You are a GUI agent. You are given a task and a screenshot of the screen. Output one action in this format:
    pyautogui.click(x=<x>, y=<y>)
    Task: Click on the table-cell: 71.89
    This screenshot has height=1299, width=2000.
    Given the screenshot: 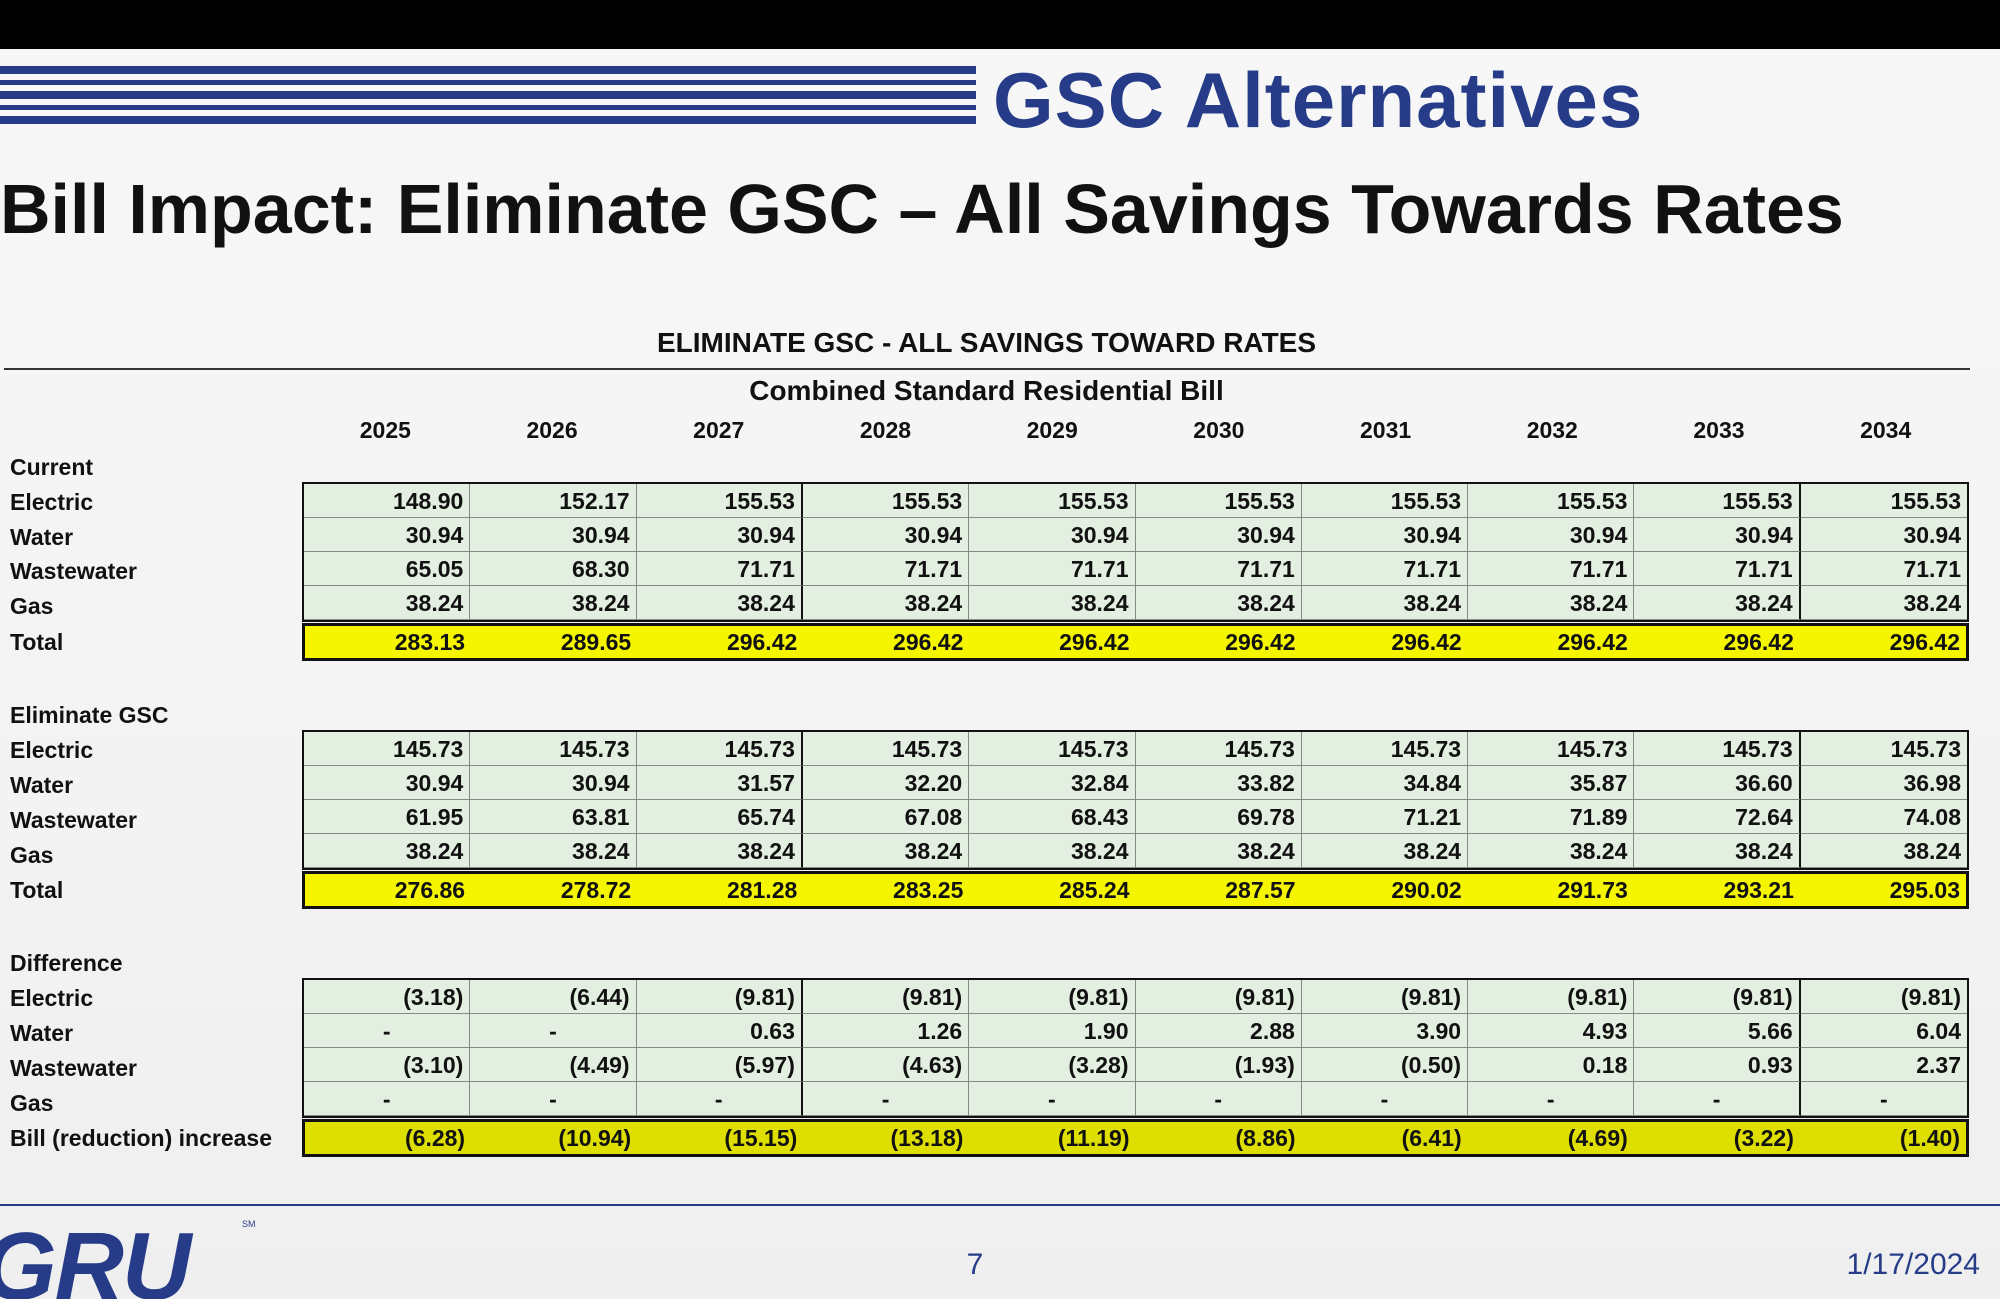 What is the action you would take?
    pyautogui.click(x=1551, y=817)
    